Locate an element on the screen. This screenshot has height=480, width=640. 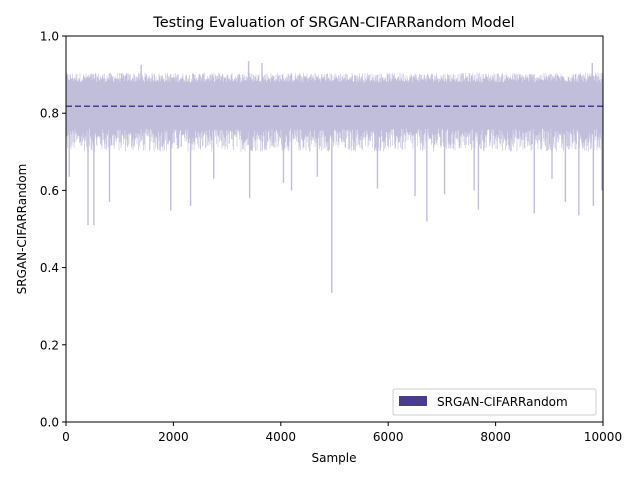
y-axis: 0.0 0.2 0.4 0.6 0.8 1.0 is located at coordinates (53, 230).